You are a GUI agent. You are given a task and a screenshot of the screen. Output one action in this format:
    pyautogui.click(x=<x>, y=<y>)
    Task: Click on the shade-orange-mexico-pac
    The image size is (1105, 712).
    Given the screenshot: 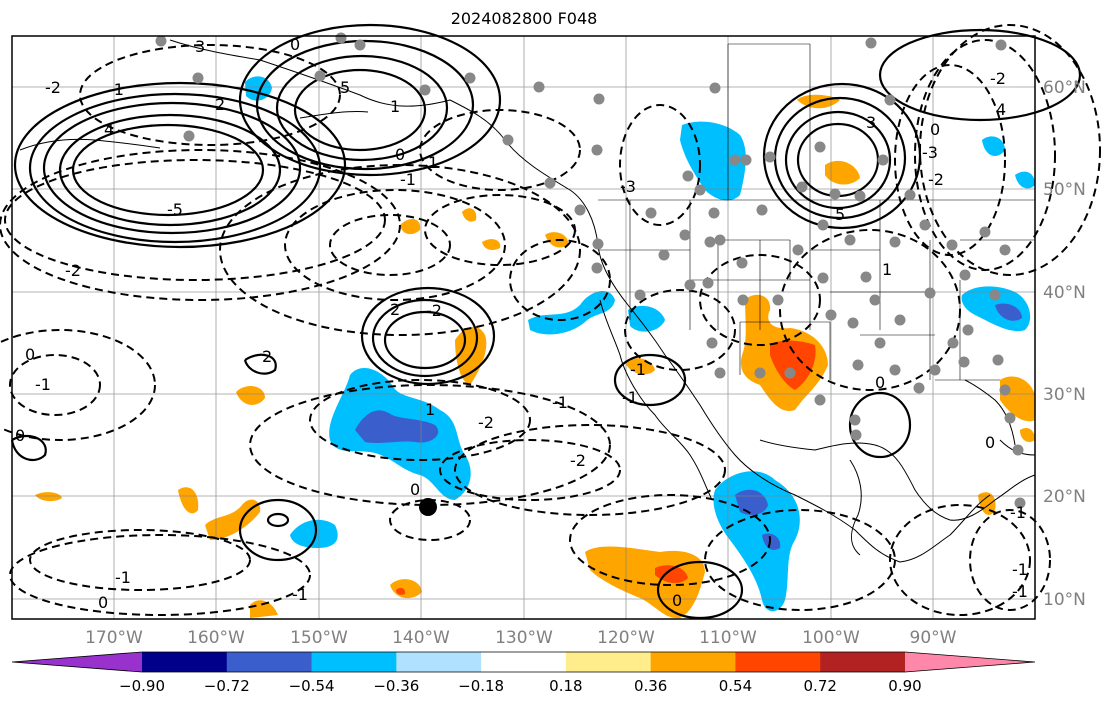 What is the action you would take?
    pyautogui.click(x=645, y=582)
    